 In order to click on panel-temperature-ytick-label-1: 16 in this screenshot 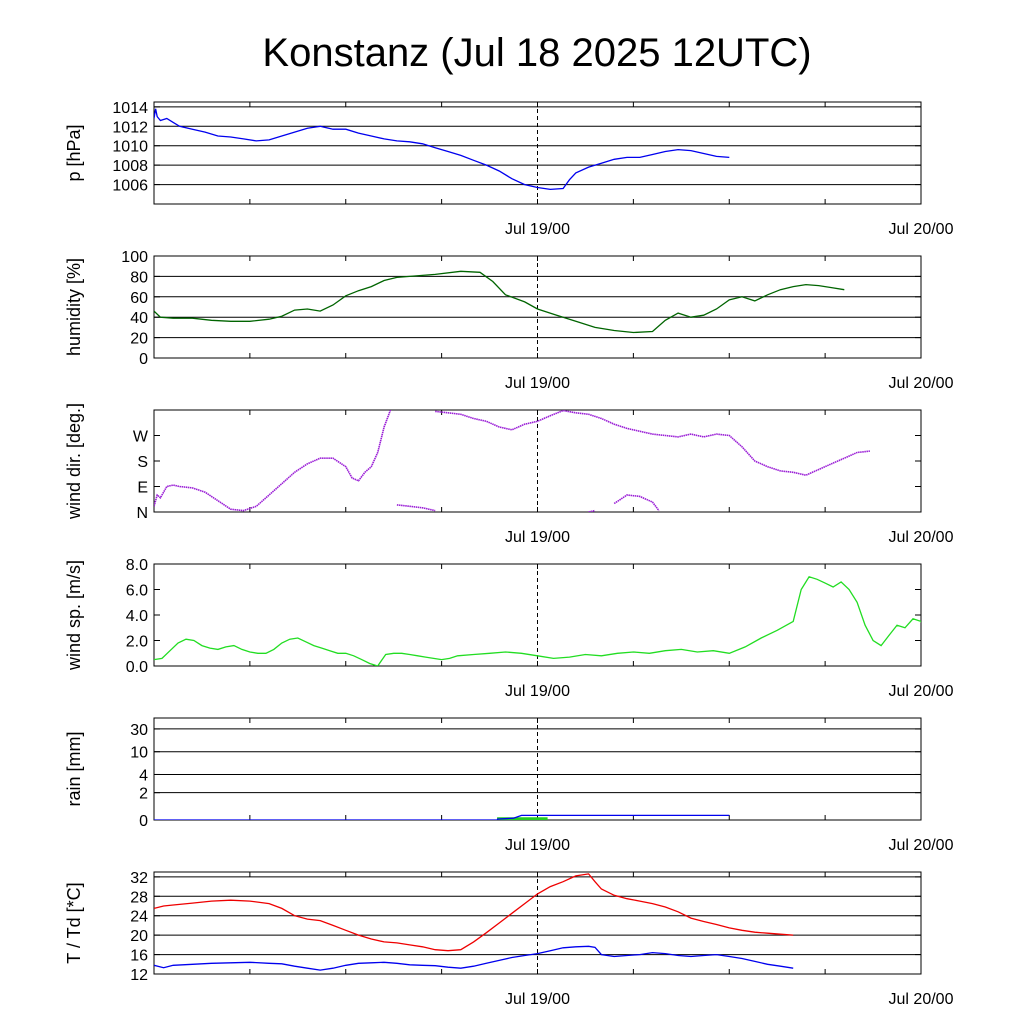, I will do `click(139, 956)`.